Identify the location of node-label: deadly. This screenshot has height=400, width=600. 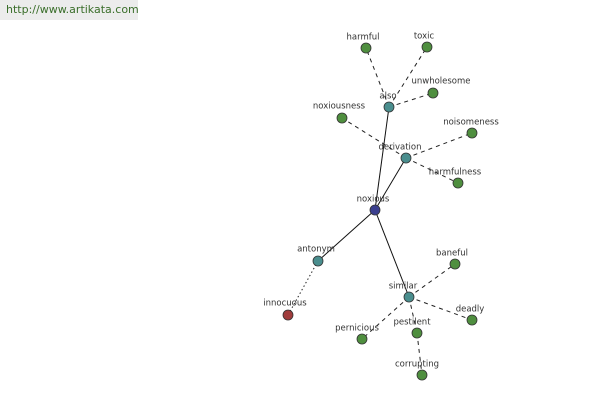
(470, 310).